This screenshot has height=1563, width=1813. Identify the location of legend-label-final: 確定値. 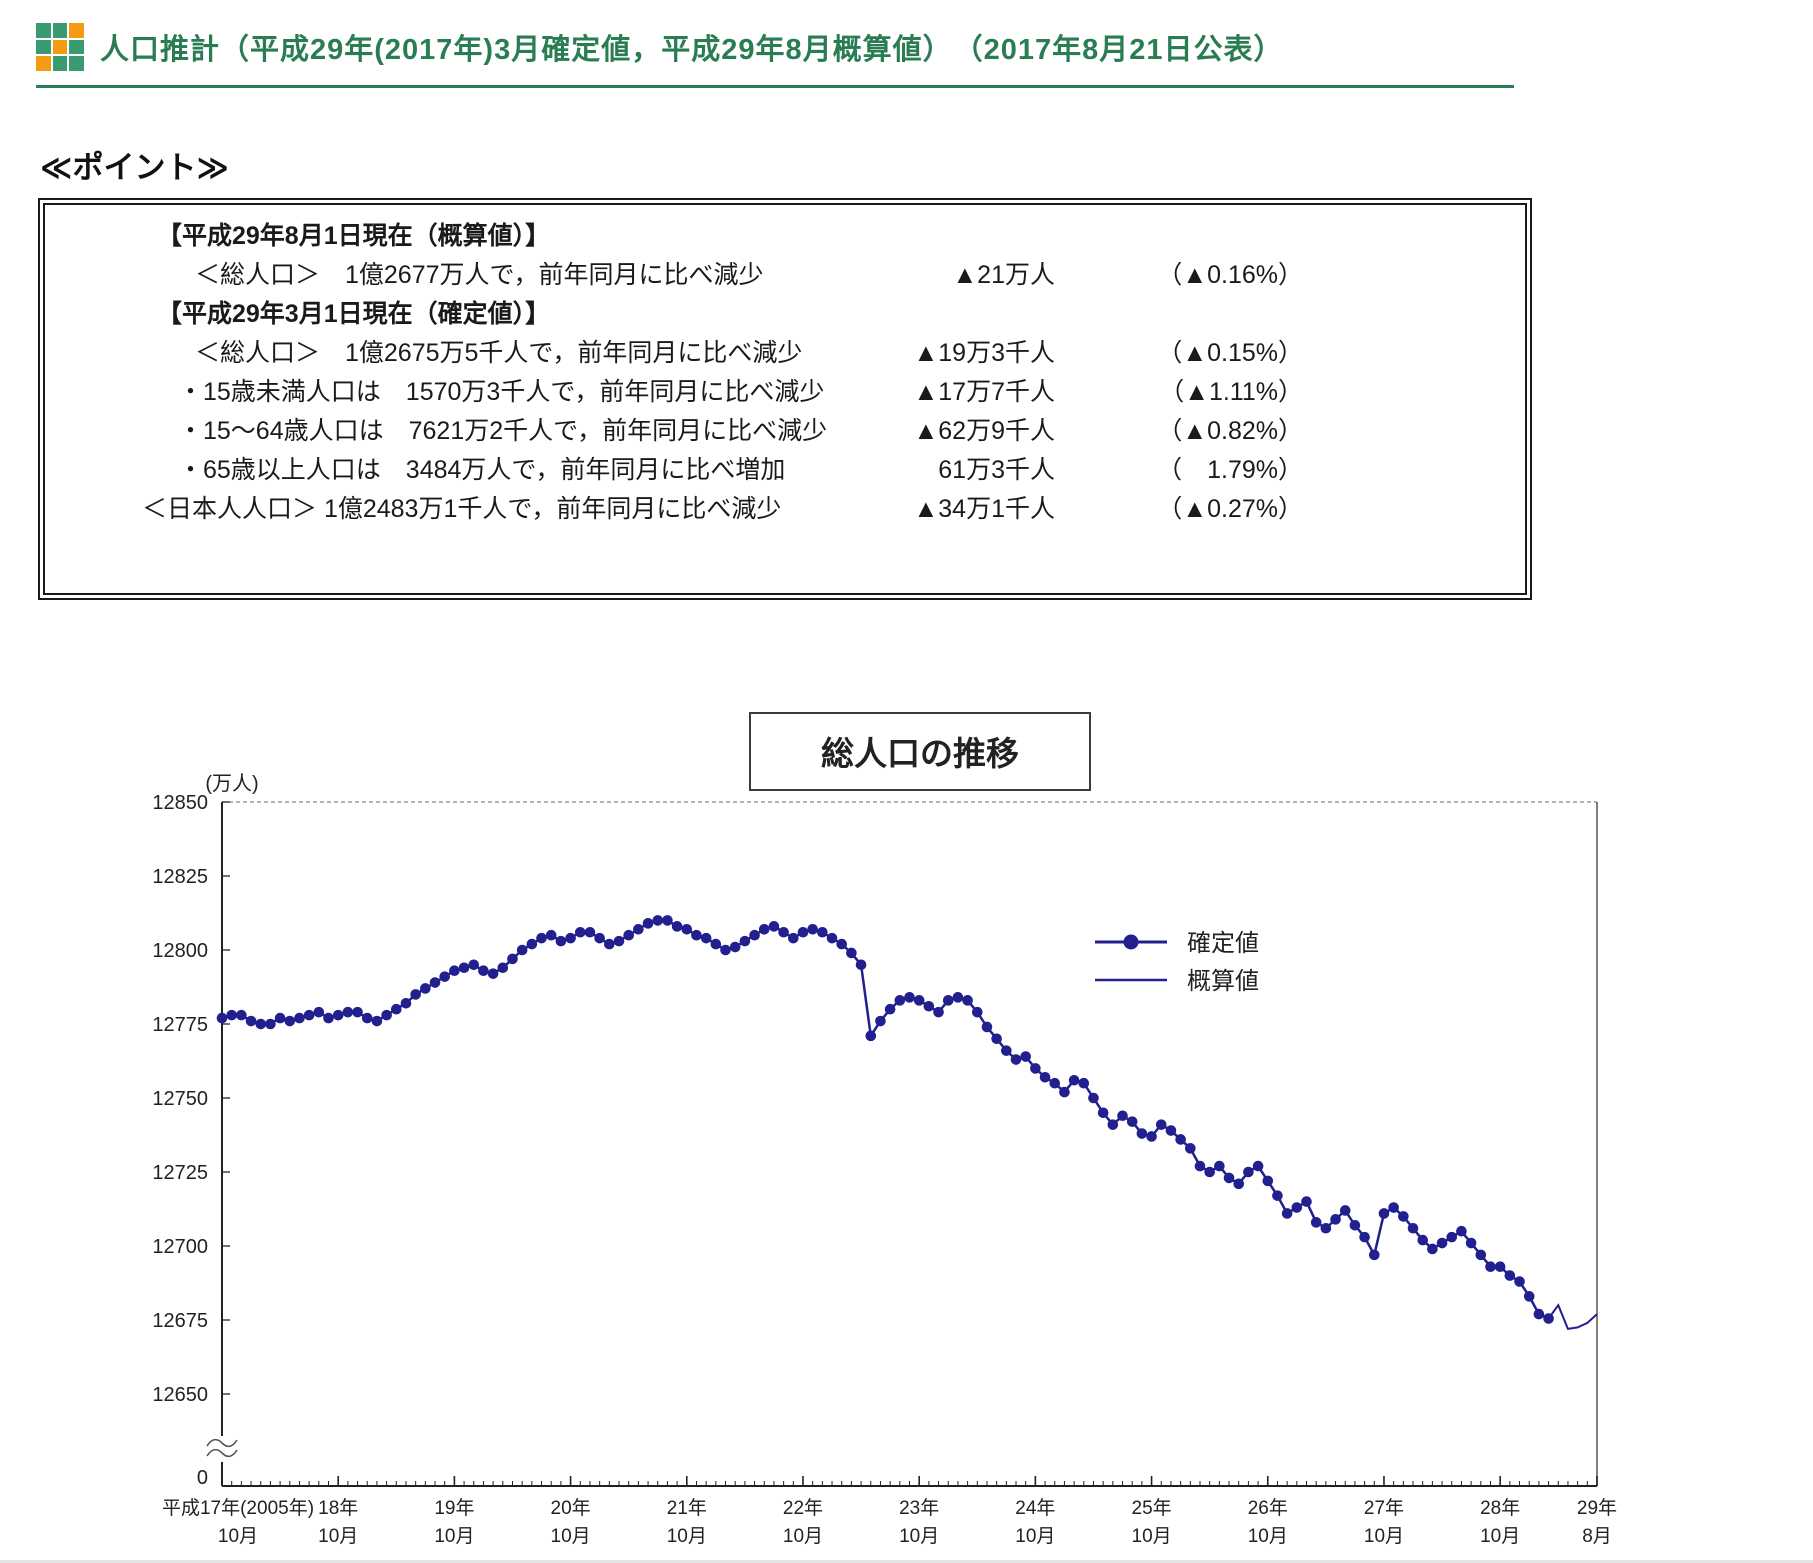
(1223, 943).